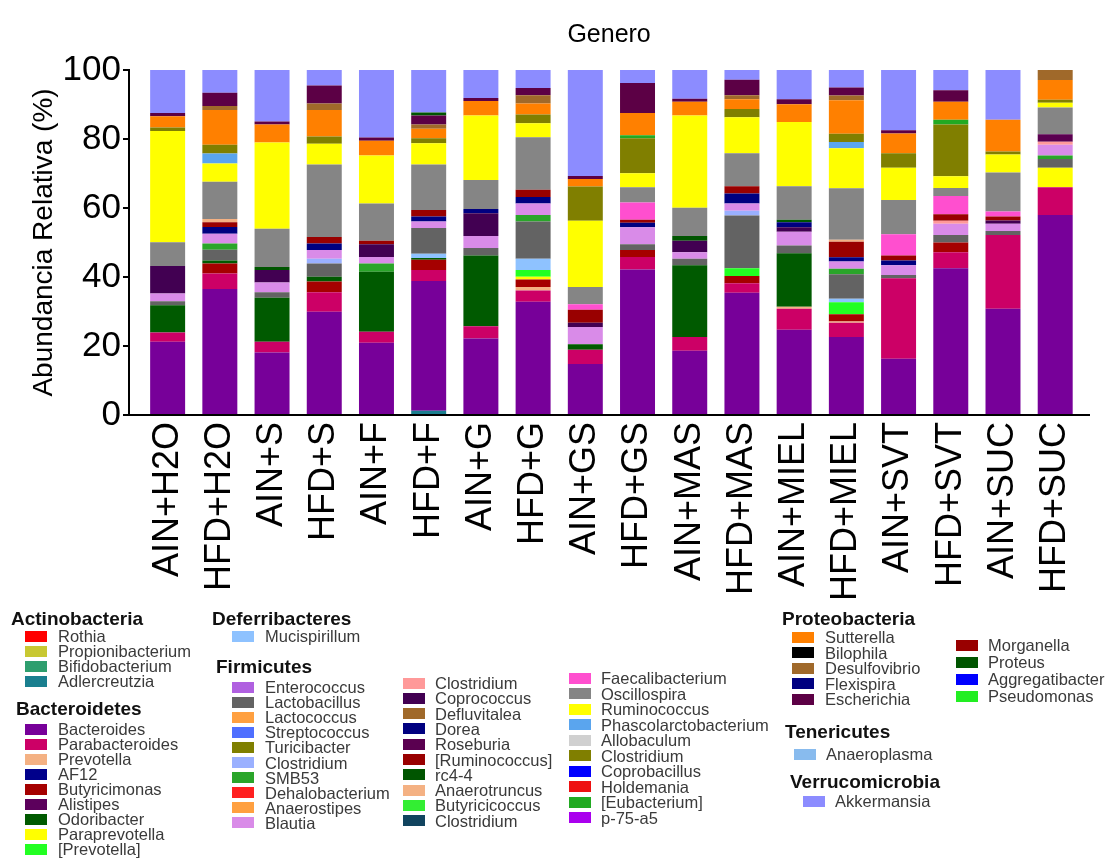 This screenshot has height=865, width=1114. What do you see at coordinates (77, 619) in the screenshot?
I see `text: Actinobacteria` at bounding box center [77, 619].